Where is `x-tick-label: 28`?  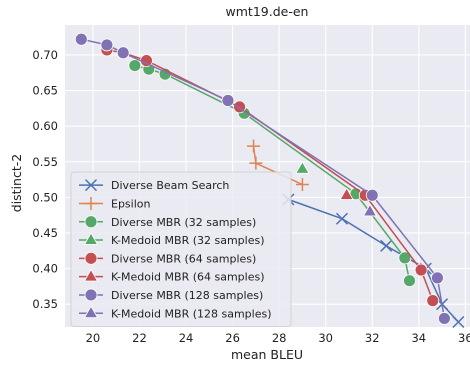 x-tick-label: 28 is located at coordinates (279, 338).